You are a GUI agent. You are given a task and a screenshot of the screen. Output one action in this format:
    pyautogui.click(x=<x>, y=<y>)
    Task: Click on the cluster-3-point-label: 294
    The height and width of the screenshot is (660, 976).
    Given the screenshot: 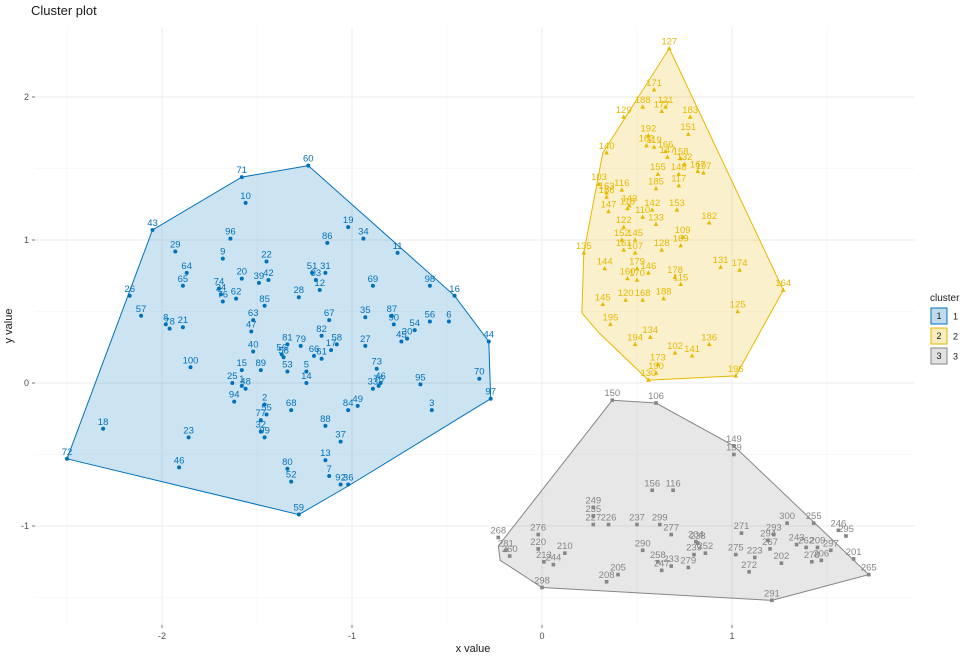 What is the action you would take?
    pyautogui.click(x=768, y=533)
    